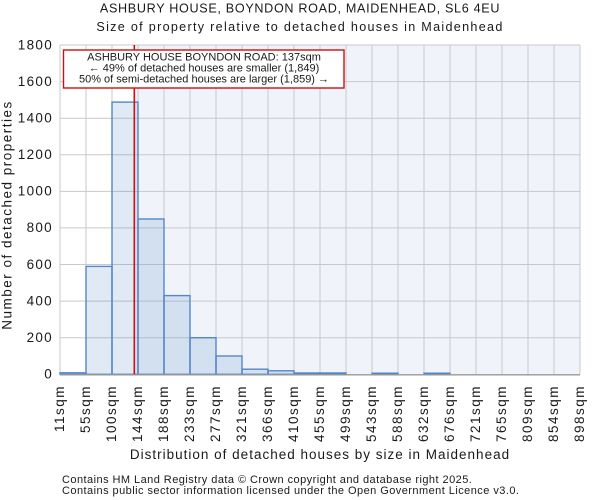  Describe the element at coordinates (397, 413) in the screenshot. I see `svg-text: 588sqm` at that location.